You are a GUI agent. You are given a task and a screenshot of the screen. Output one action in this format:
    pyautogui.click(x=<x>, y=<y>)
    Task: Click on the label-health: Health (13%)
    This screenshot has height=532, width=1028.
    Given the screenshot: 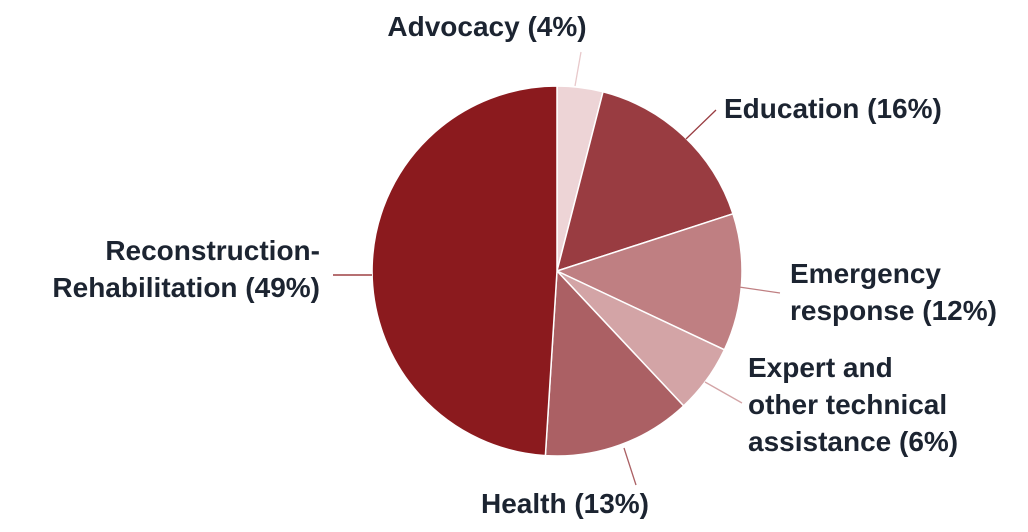 What is the action you would take?
    pyautogui.click(x=565, y=503)
    